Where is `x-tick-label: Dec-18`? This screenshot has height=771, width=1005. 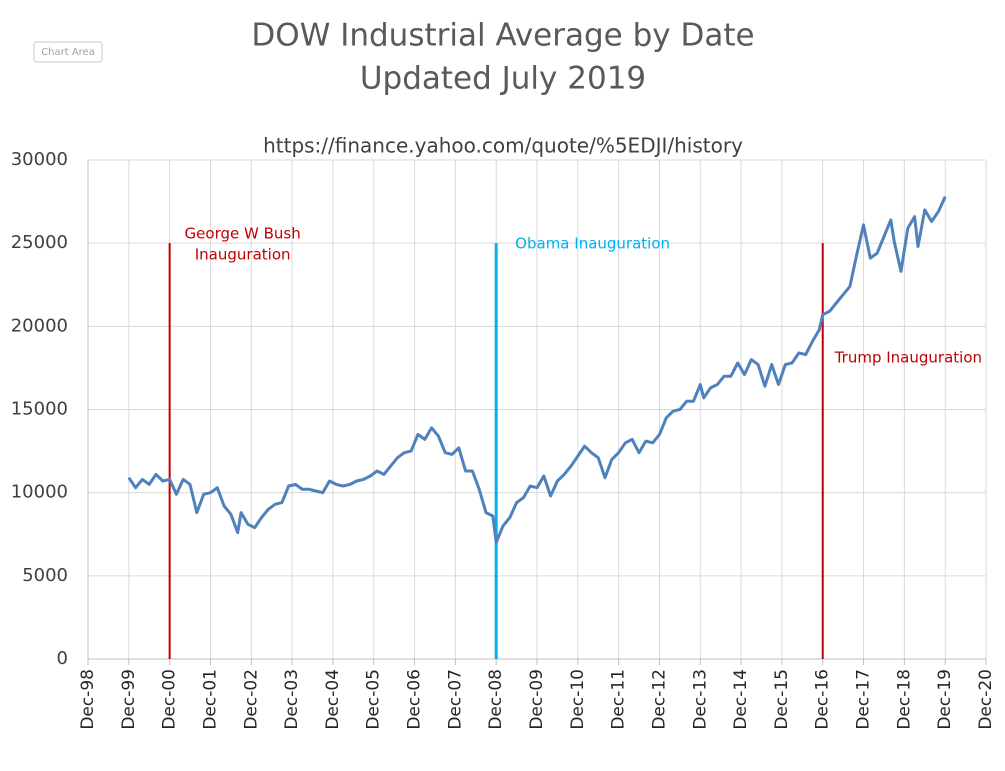
x-tick-label: Dec-18 is located at coordinates (904, 699).